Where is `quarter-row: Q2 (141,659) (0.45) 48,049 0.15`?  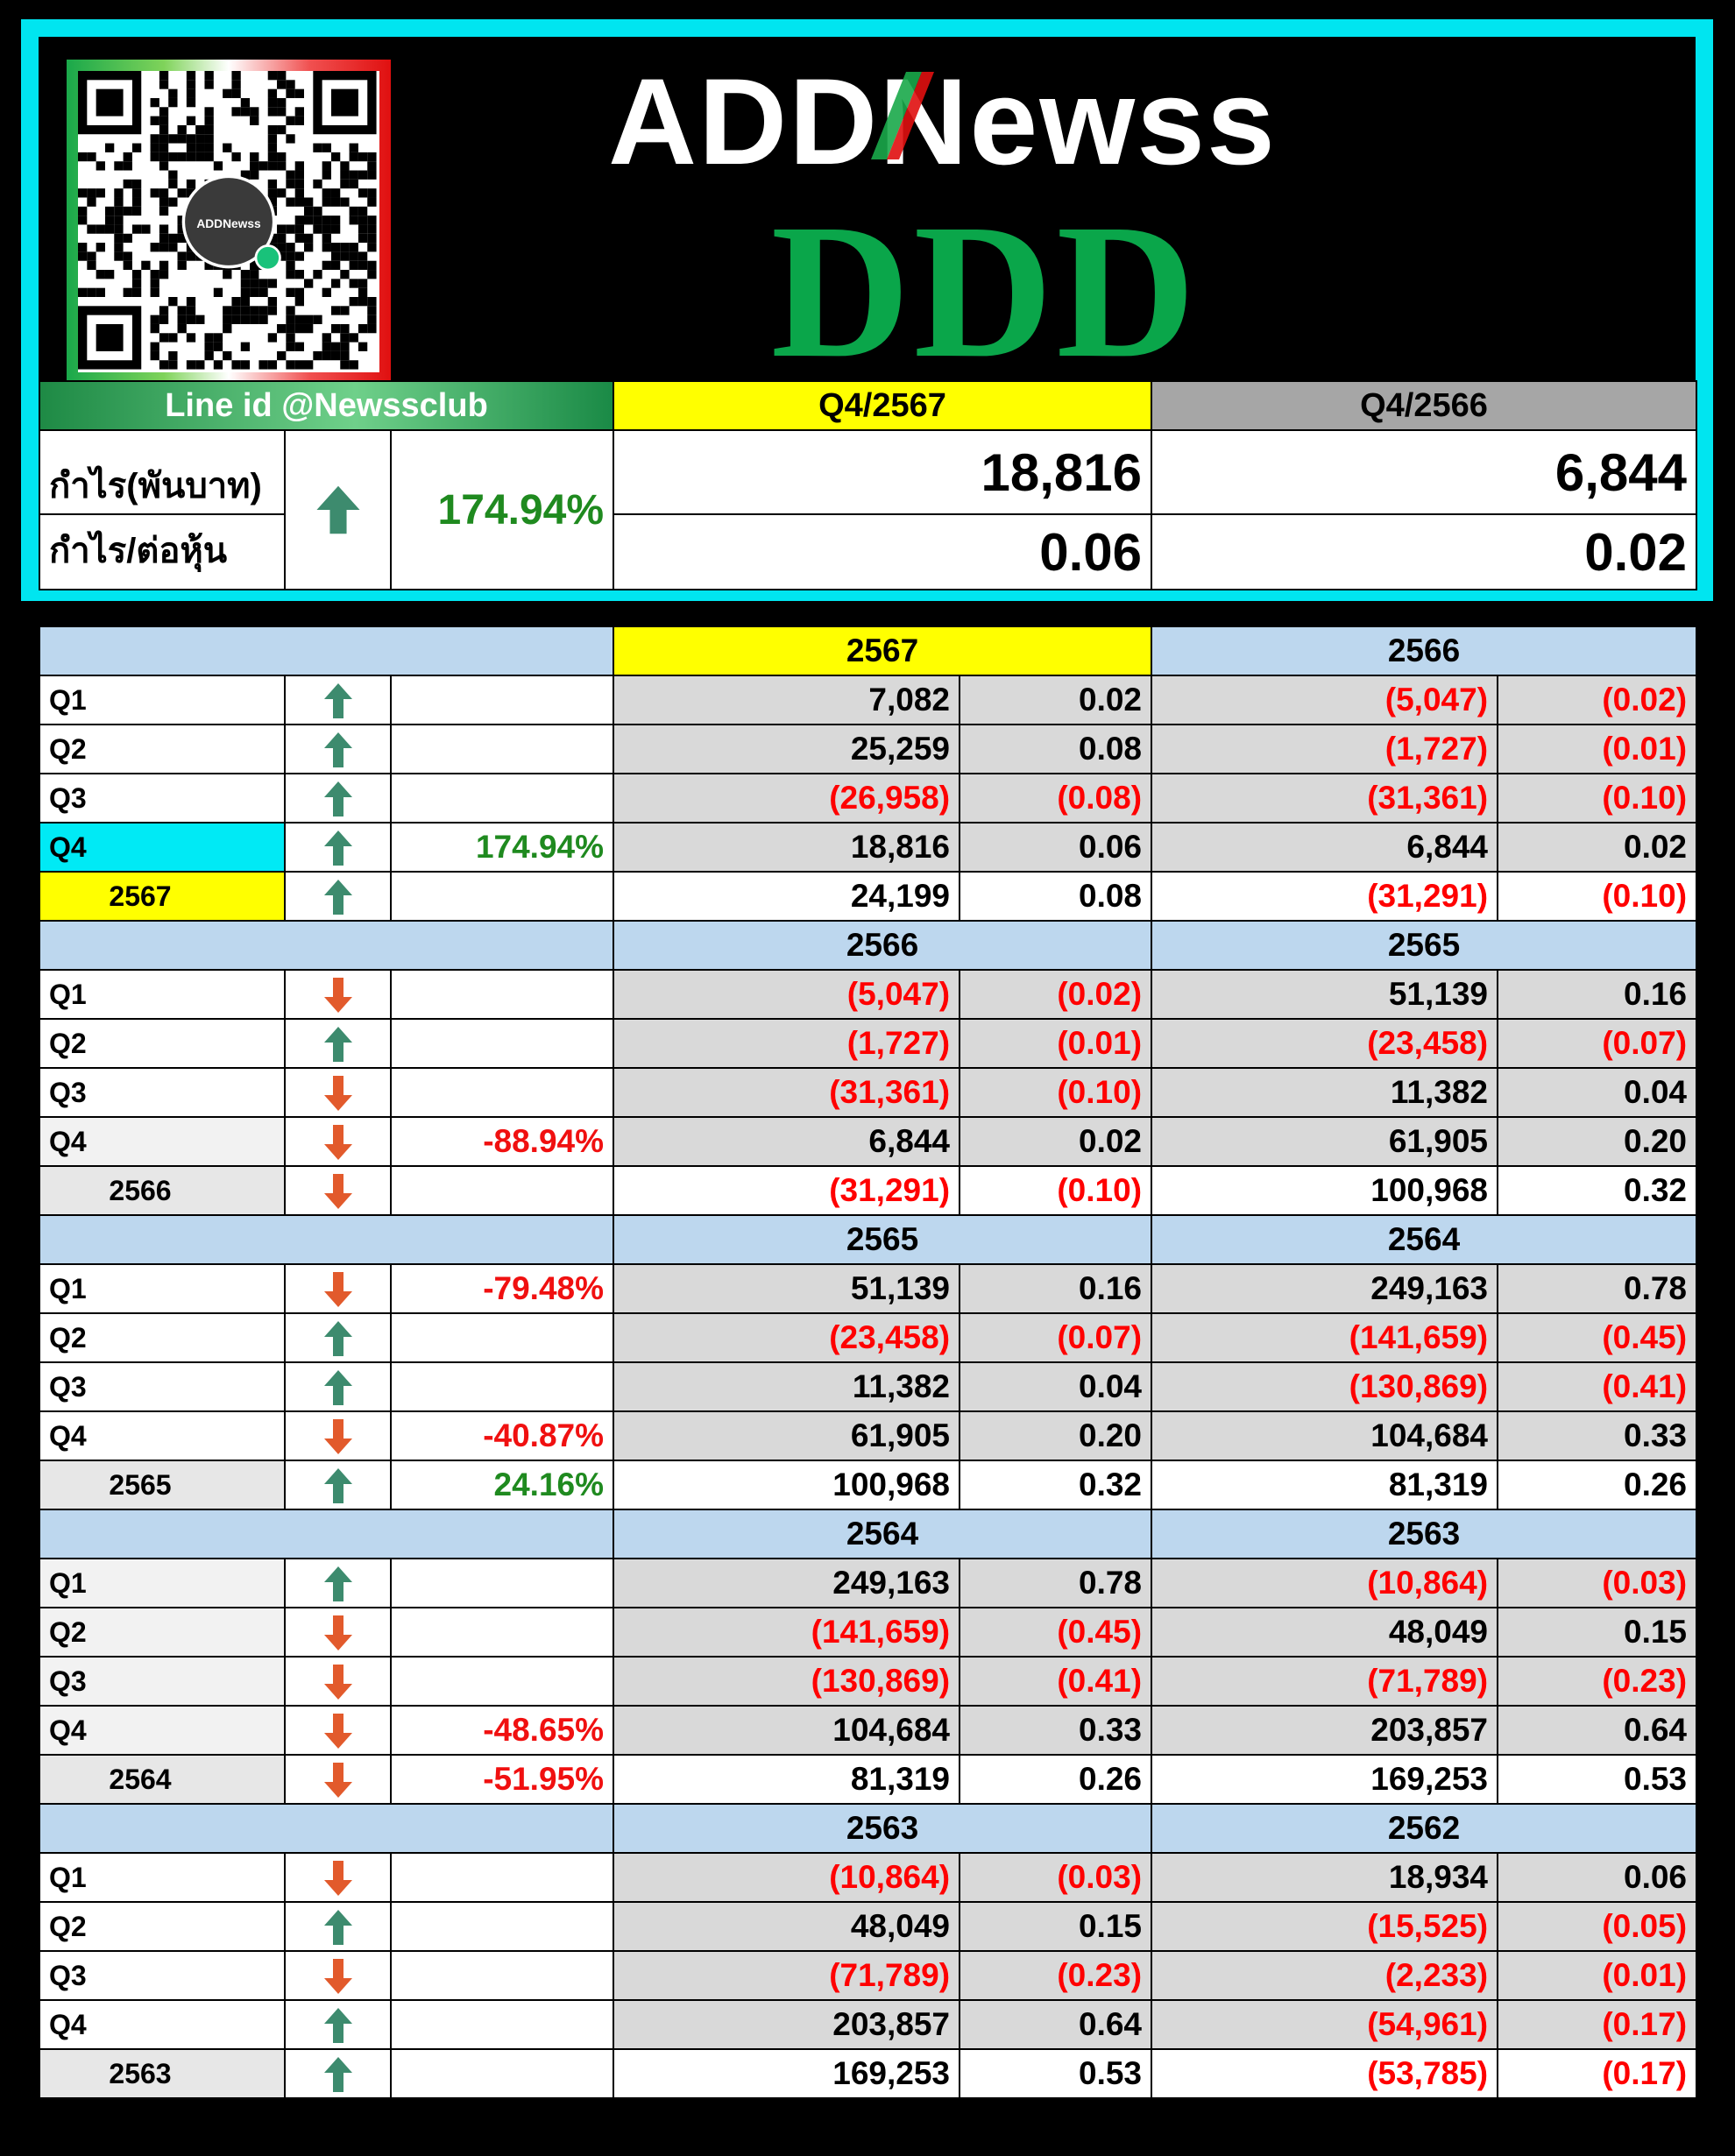
quarter-row: Q2 (141,659) (0.45) 48,049 0.15 is located at coordinates (869, 1633).